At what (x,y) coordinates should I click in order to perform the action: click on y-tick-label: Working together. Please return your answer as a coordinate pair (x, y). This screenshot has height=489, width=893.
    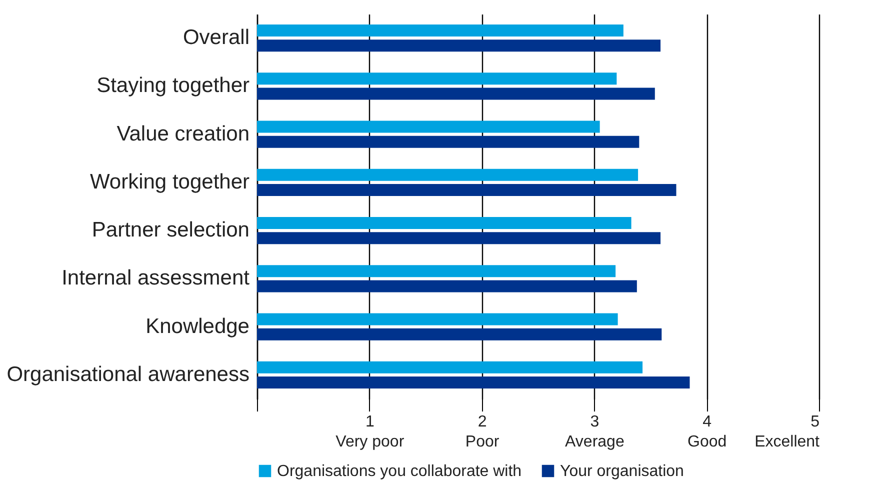
    Looking at the image, I should click on (170, 182).